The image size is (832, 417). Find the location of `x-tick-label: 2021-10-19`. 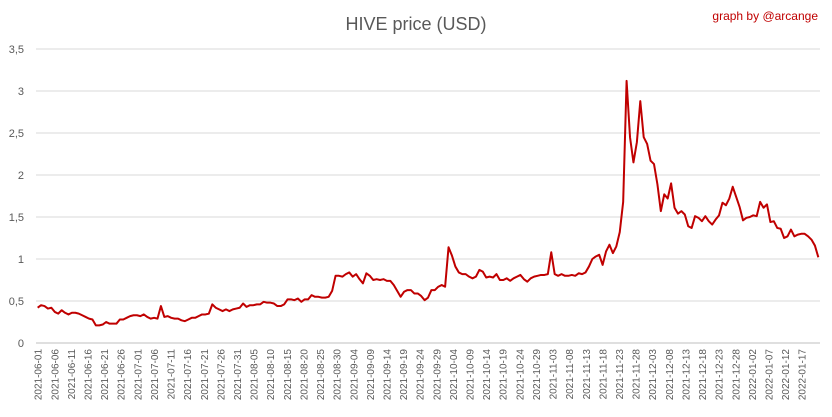

x-tick-label: 2021-10-19 is located at coordinates (504, 375).